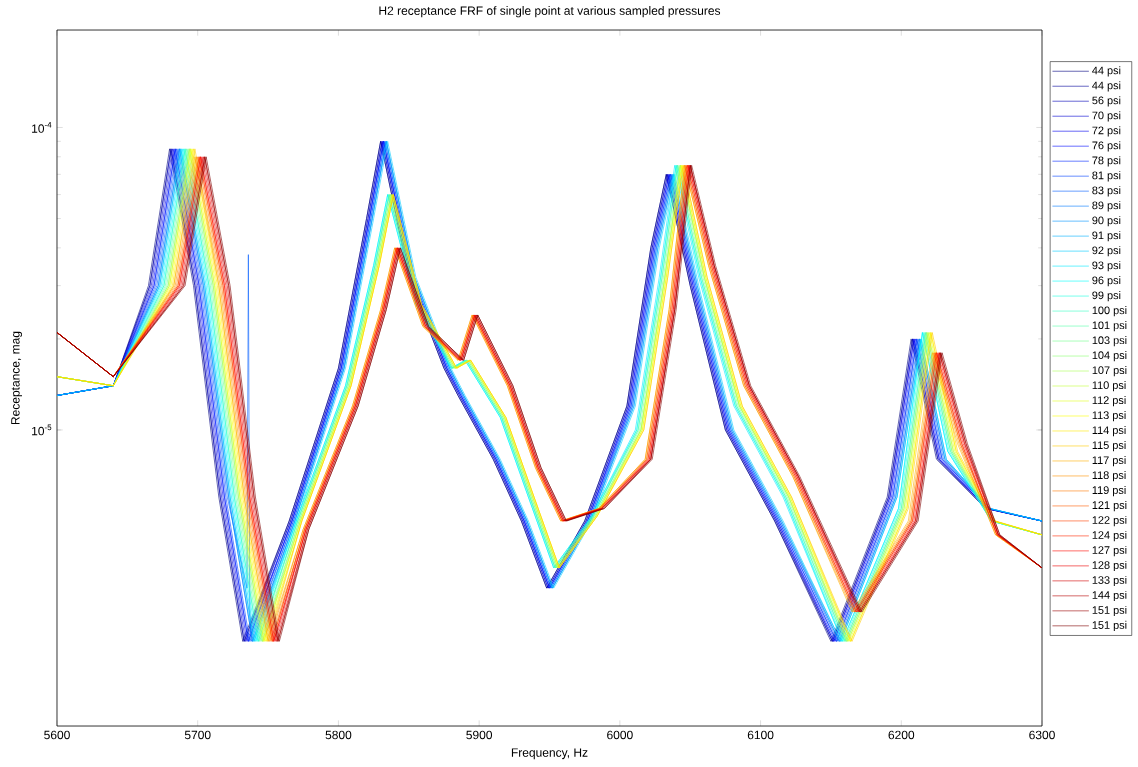  I want to click on x-tick-label: 6000, so click(620, 735).